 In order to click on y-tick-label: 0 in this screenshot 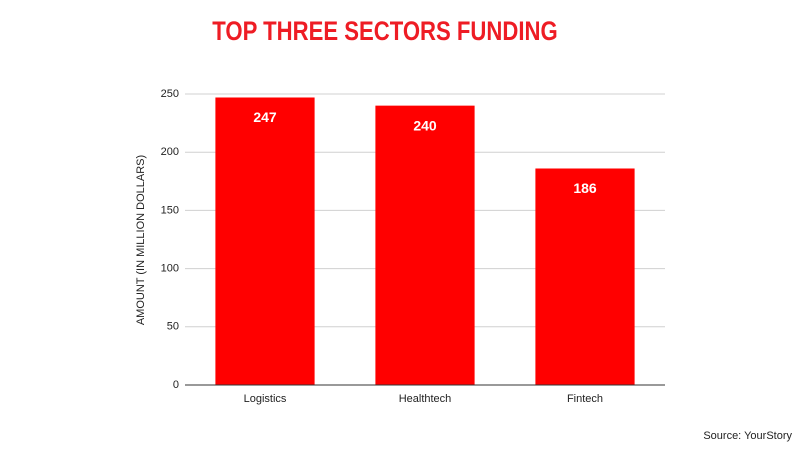, I will do `click(176, 385)`.